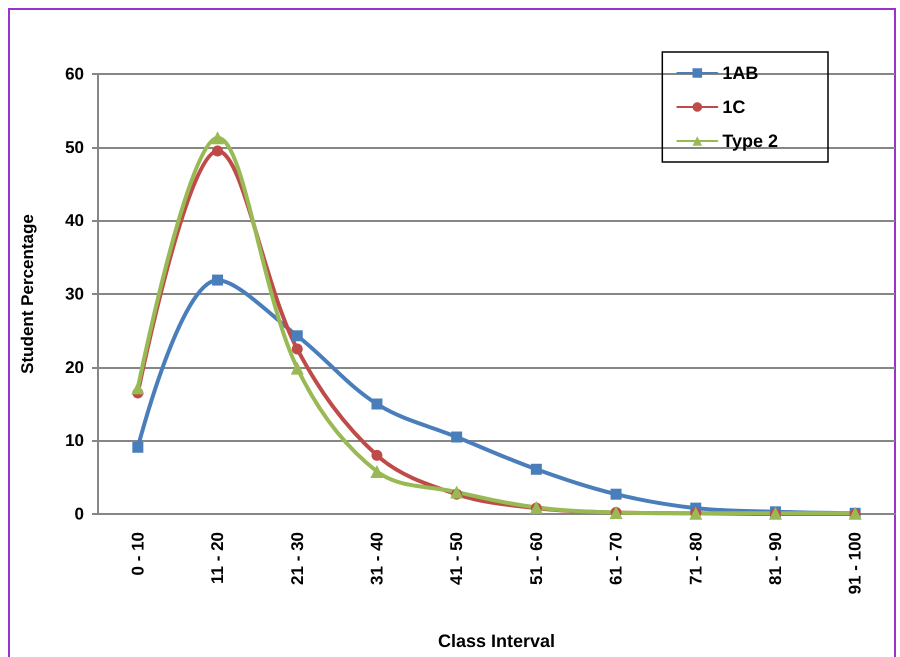 The image size is (900, 657). I want to click on x-tick-label: 0 - 10, so click(138, 554).